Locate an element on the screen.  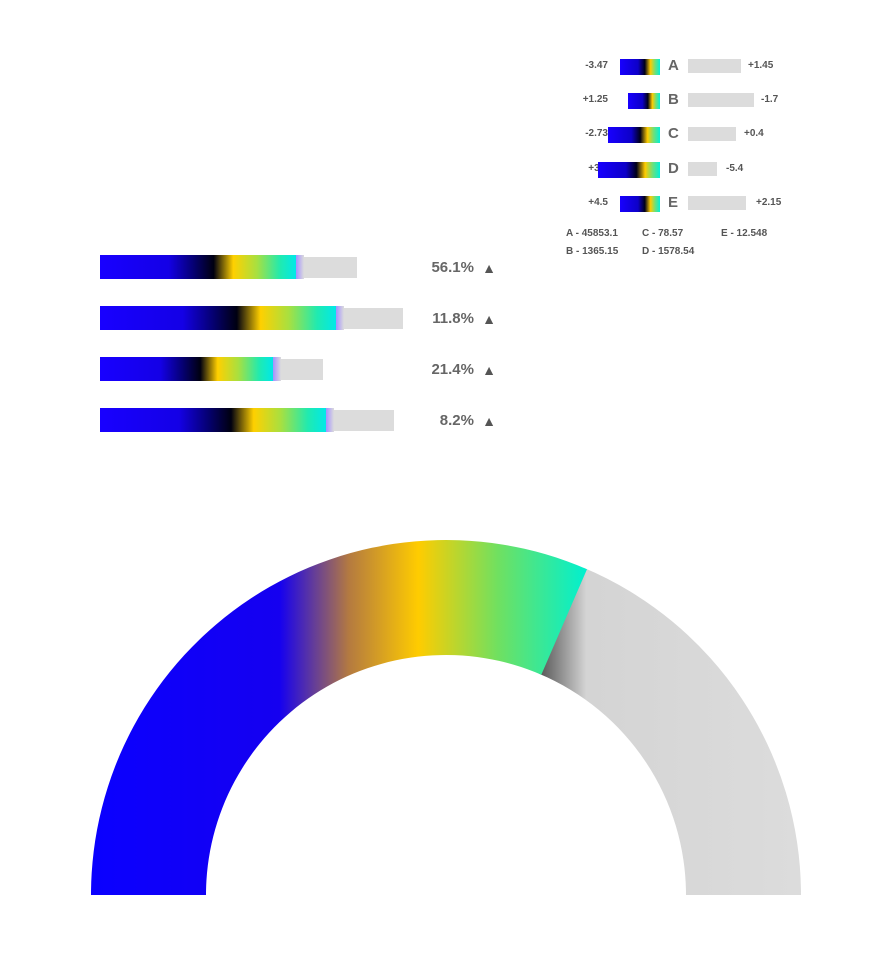
row-e: +4.5 E +2.15 is located at coordinates (680, 204).